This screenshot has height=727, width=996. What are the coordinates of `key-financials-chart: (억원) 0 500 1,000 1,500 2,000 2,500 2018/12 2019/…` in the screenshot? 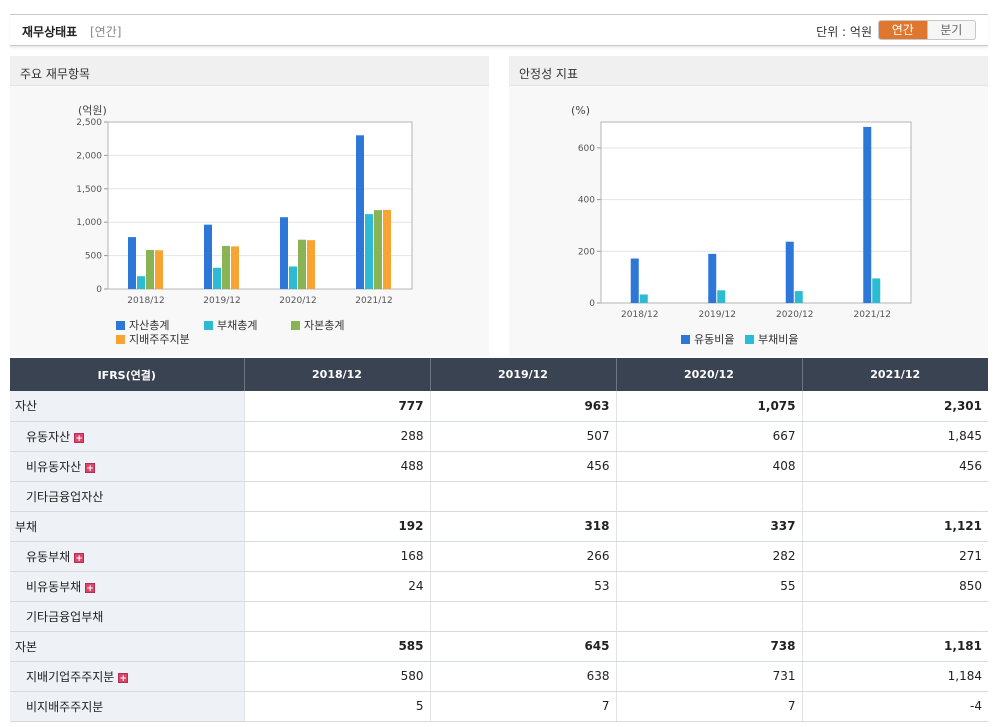 It's located at (244, 205).